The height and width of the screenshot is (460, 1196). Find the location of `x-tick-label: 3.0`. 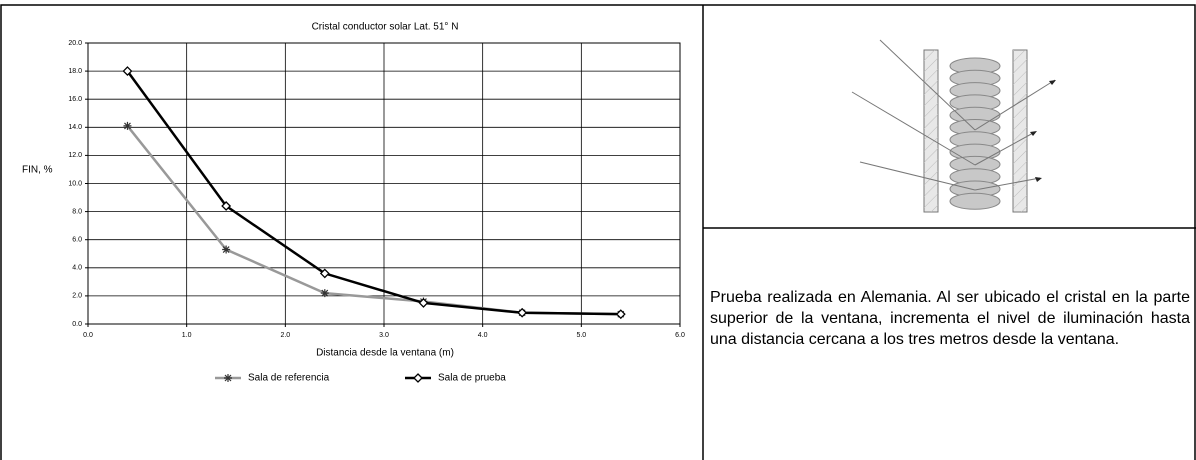

x-tick-label: 3.0 is located at coordinates (384, 335).